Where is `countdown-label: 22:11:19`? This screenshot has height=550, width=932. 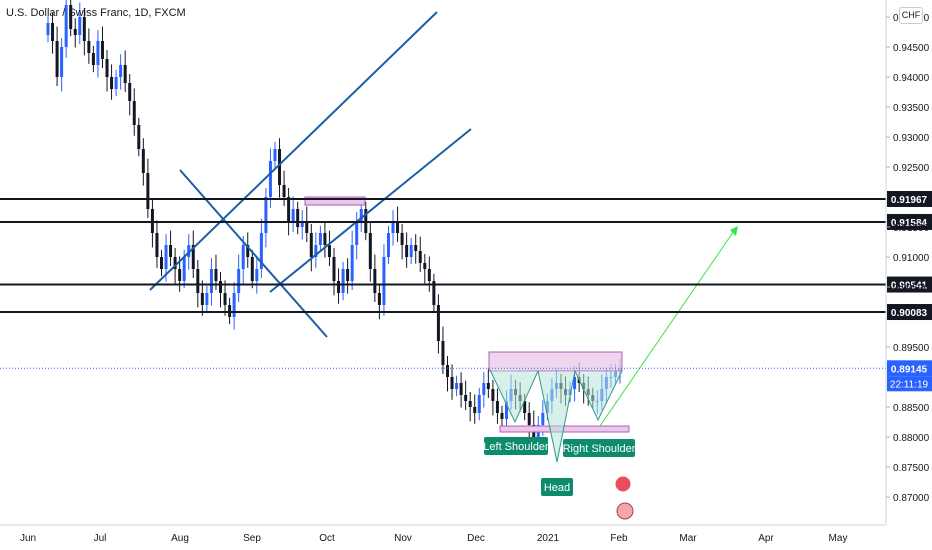
countdown-label: 22:11:19 is located at coordinates (909, 384).